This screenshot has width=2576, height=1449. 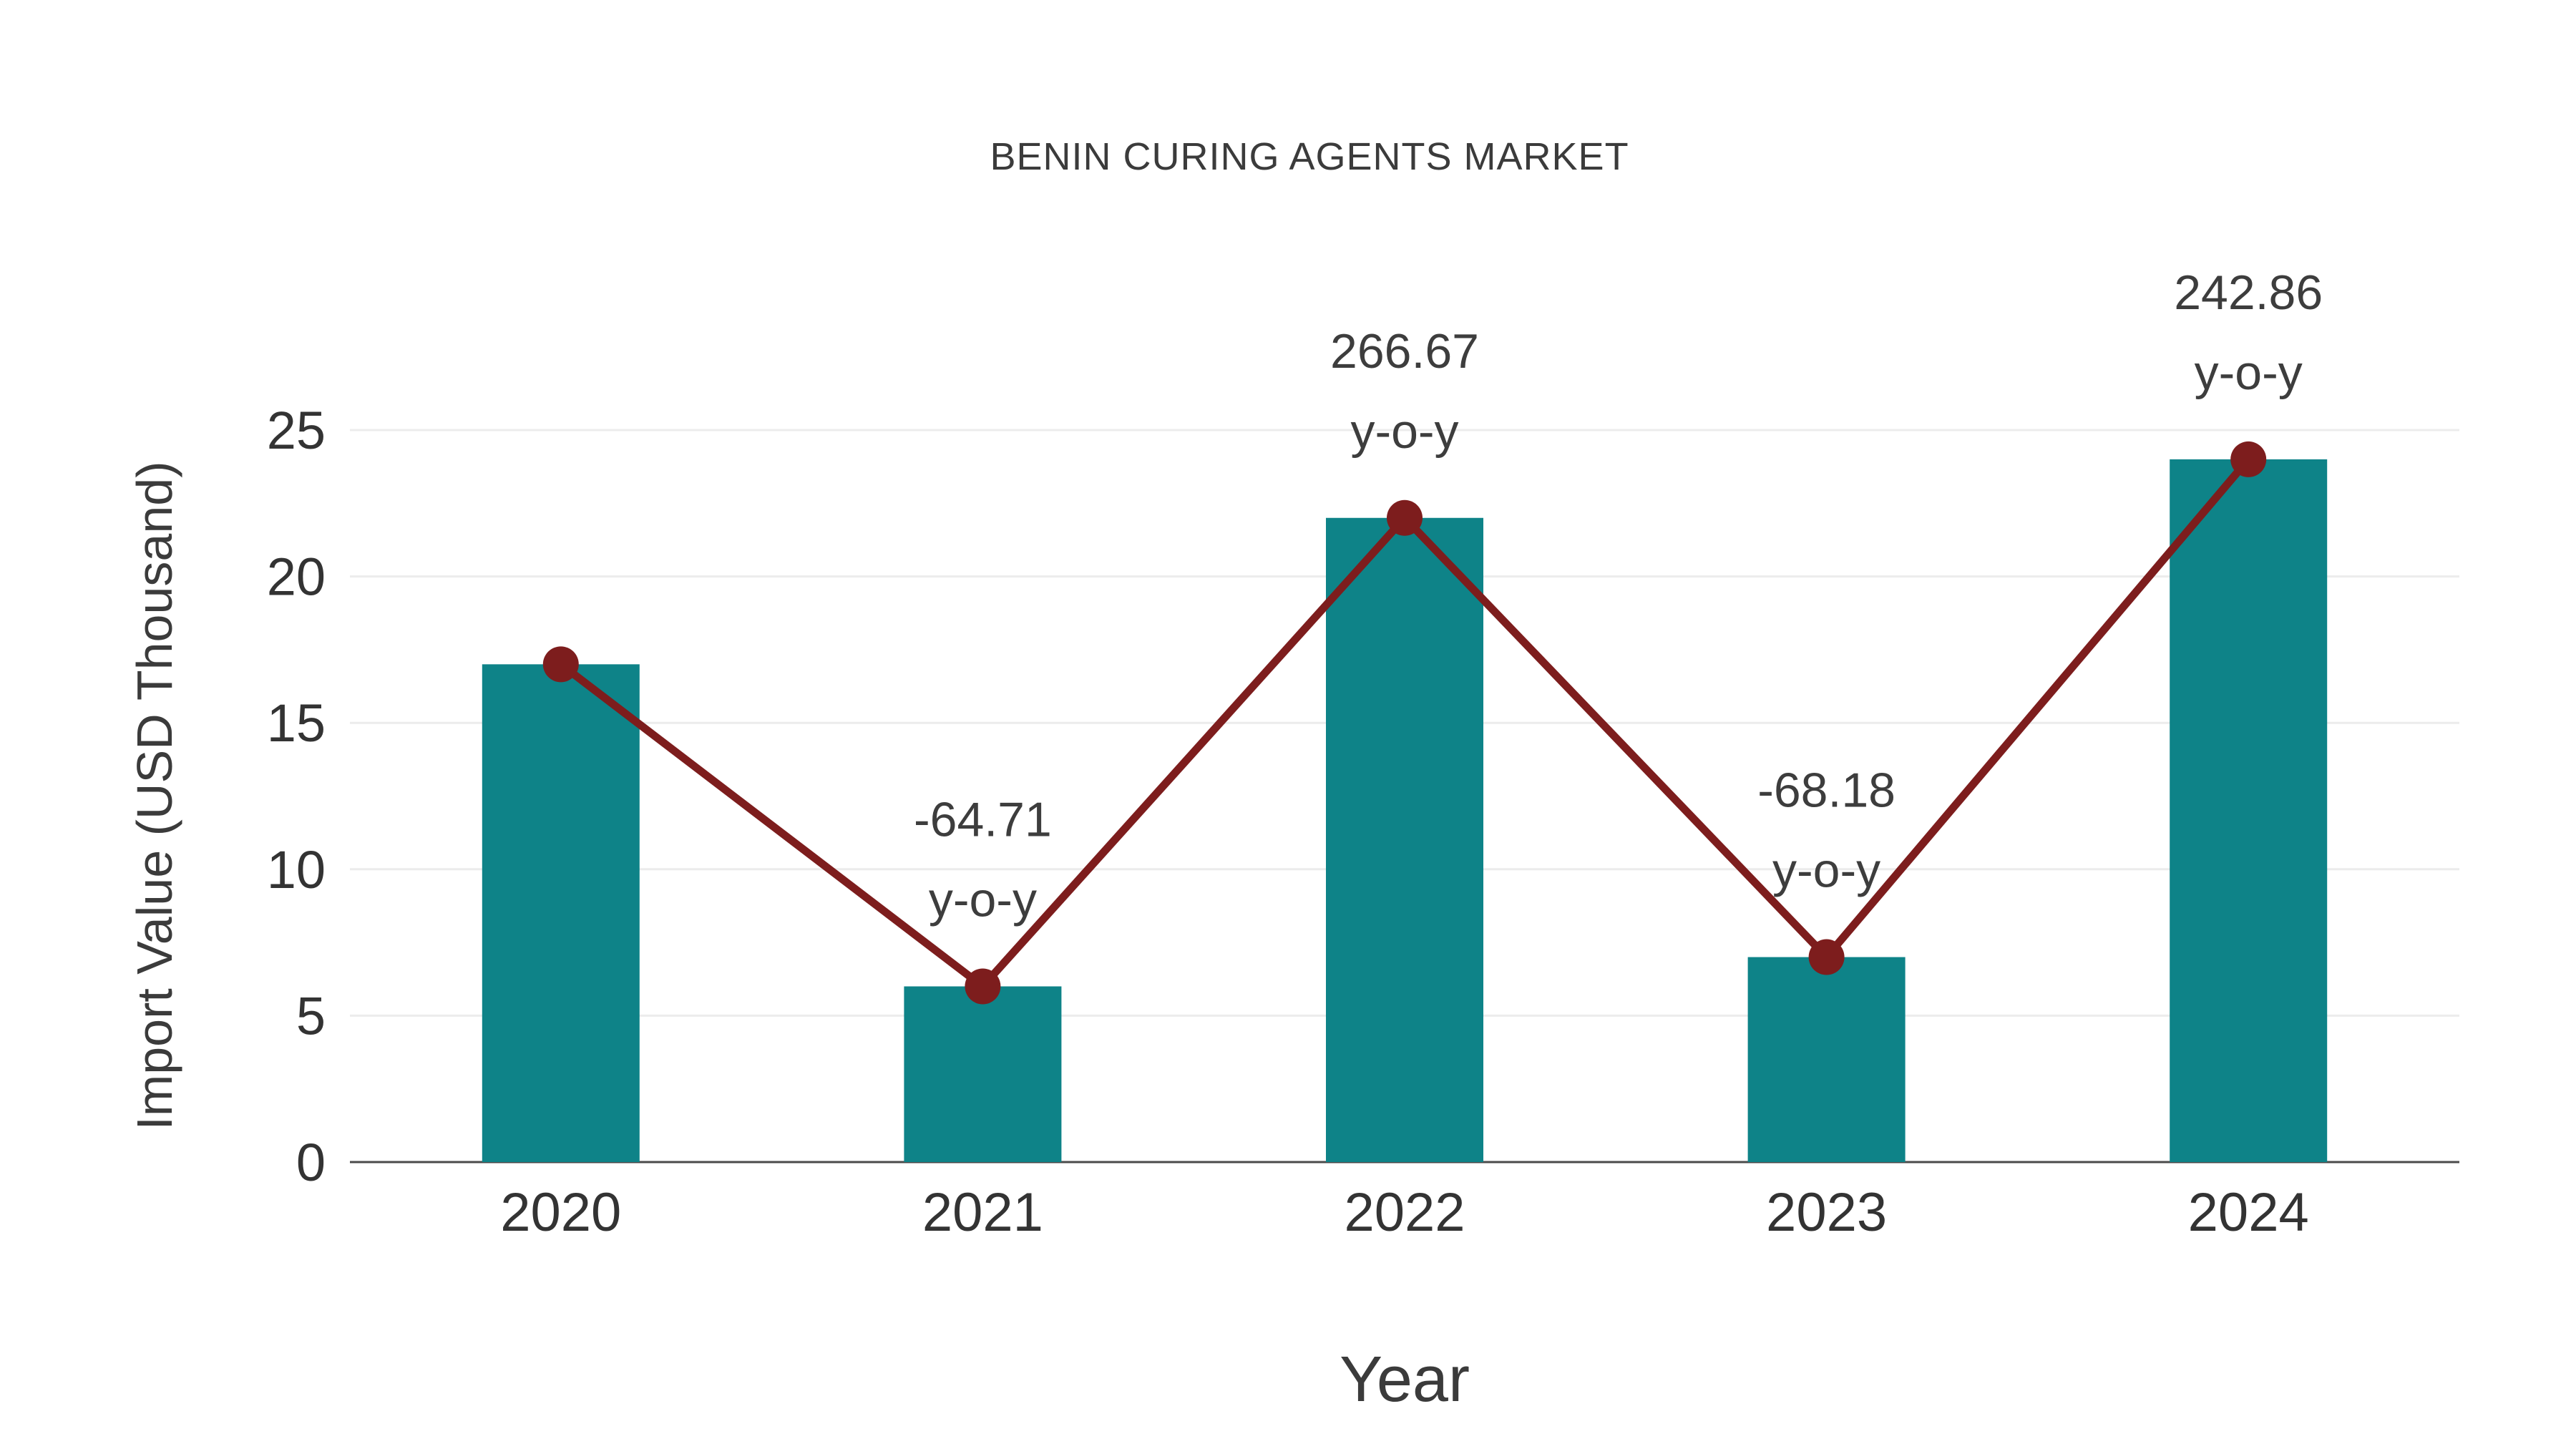 I want to click on y-tick-label-25: 25, so click(x=296, y=430).